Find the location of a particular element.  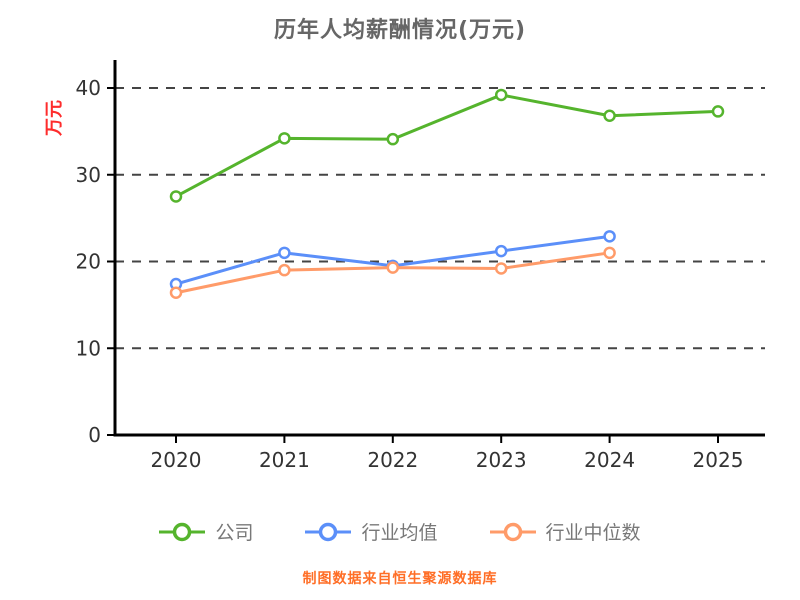

legend-label: 行业均值 is located at coordinates (399, 533).